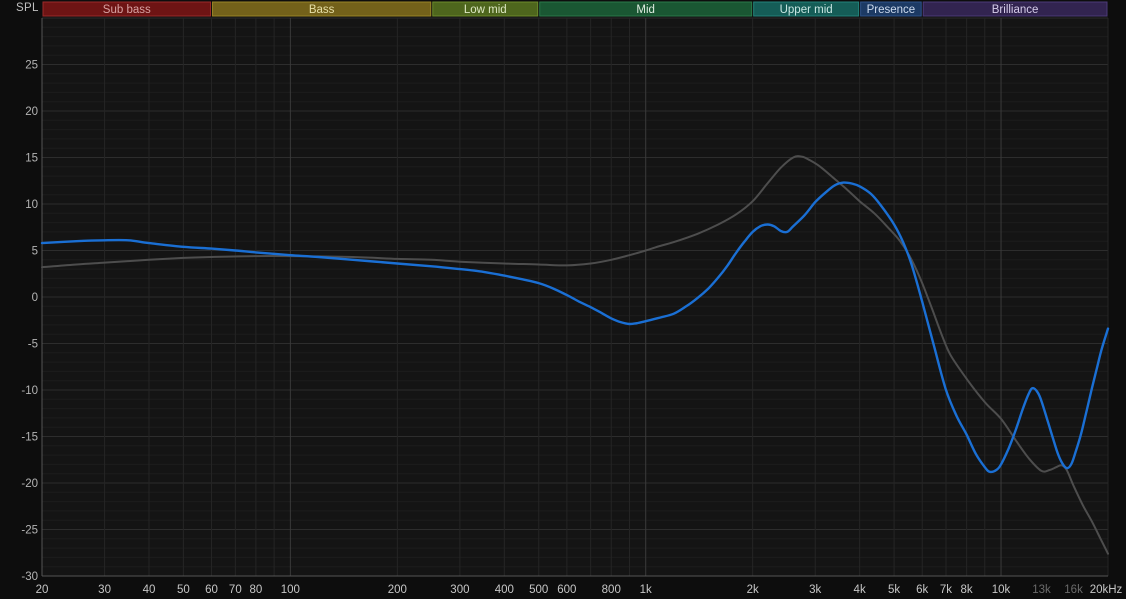 Image resolution: width=1126 pixels, height=599 pixels. What do you see at coordinates (104, 590) in the screenshot?
I see `x-tick-label: 30` at bounding box center [104, 590].